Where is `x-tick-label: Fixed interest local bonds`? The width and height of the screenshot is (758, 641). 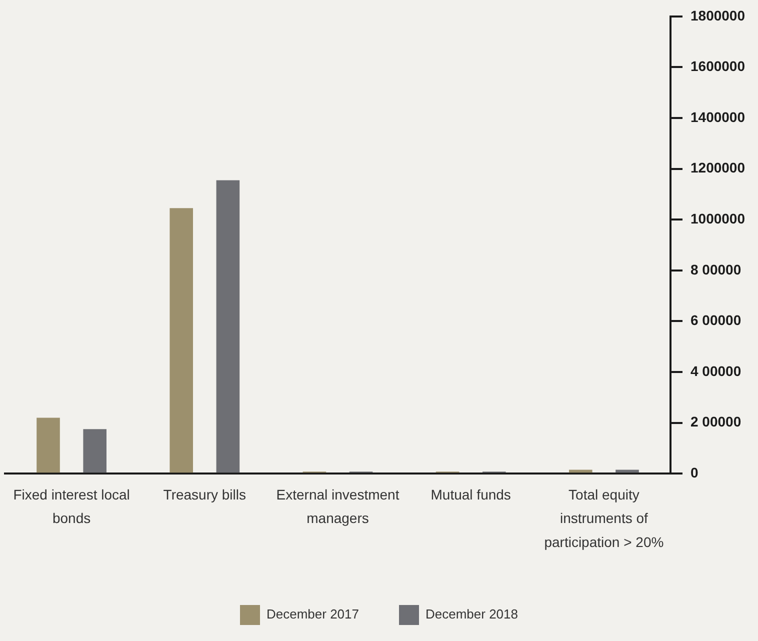
x-tick-label: Fixed interest local bonds is located at coordinates (71, 506).